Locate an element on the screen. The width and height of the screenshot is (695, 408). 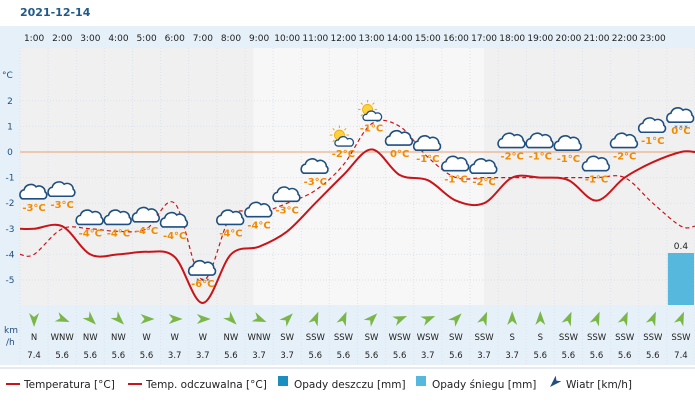
hour-label: 21:00 is located at coordinates (597, 39).